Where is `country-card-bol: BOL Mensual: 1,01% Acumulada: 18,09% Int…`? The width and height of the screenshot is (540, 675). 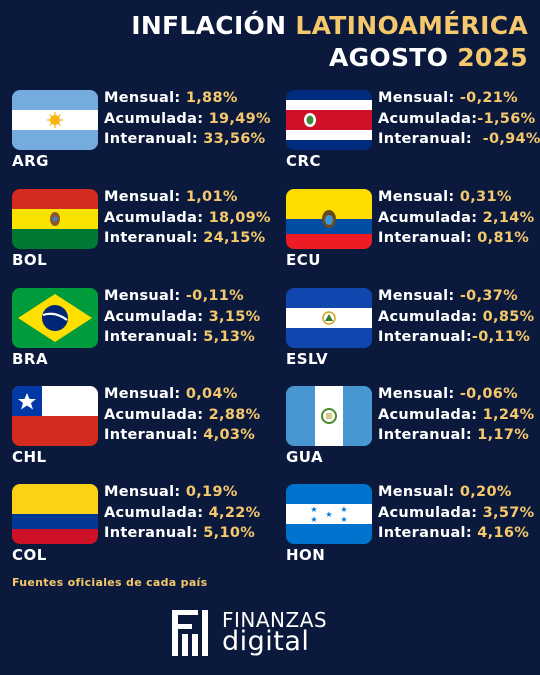
country-card-bol: BOL Mensual: 1,01% Acumulada: 18,09% Int… is located at coordinates (142, 230).